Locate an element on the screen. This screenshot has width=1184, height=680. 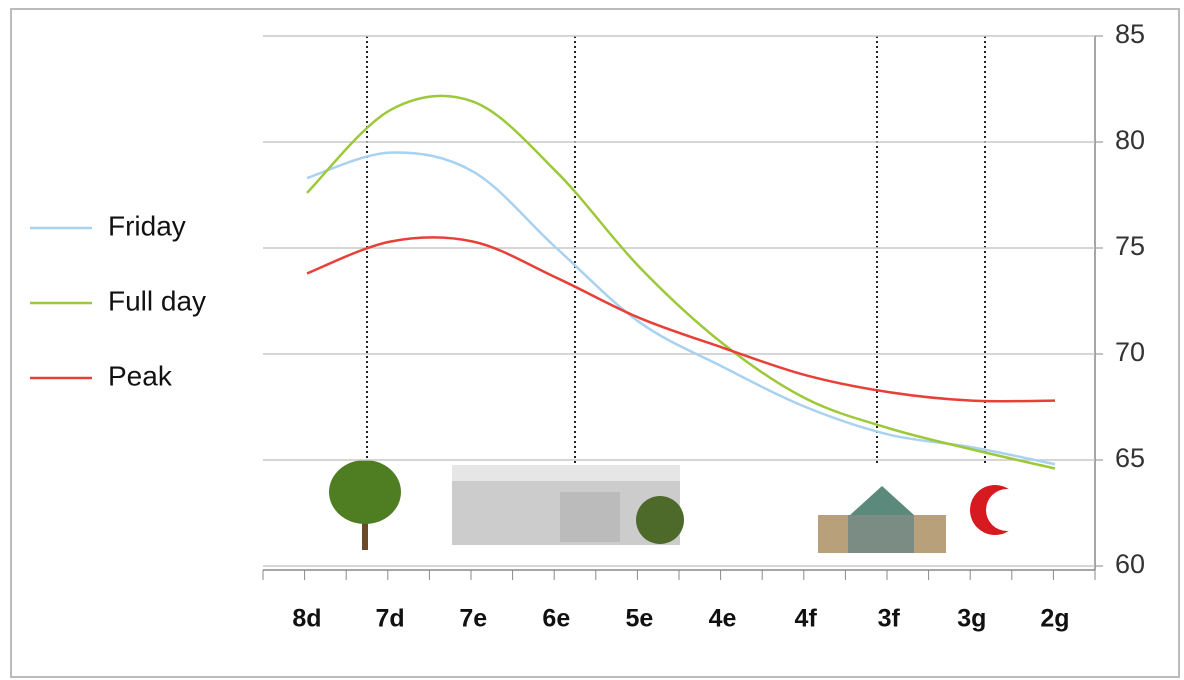
x-tick-label: 4e is located at coordinates (723, 619).